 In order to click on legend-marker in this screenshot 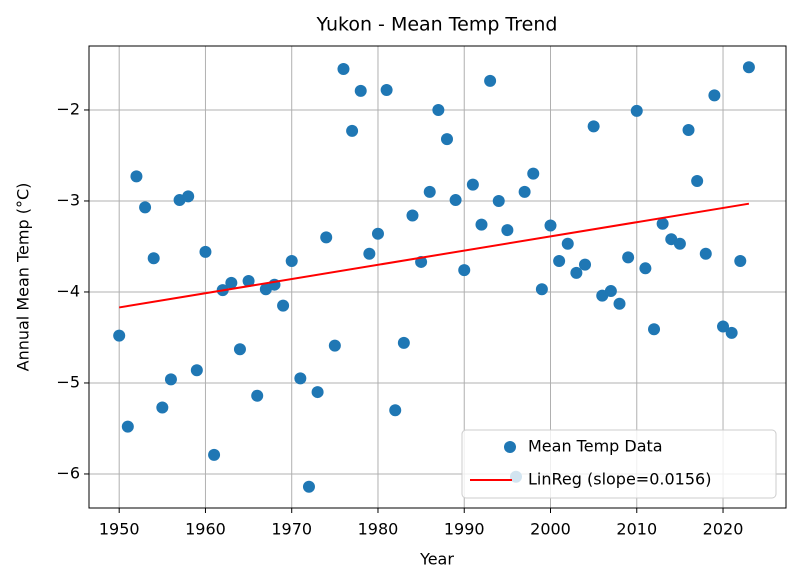, I will do `click(510, 447)`.